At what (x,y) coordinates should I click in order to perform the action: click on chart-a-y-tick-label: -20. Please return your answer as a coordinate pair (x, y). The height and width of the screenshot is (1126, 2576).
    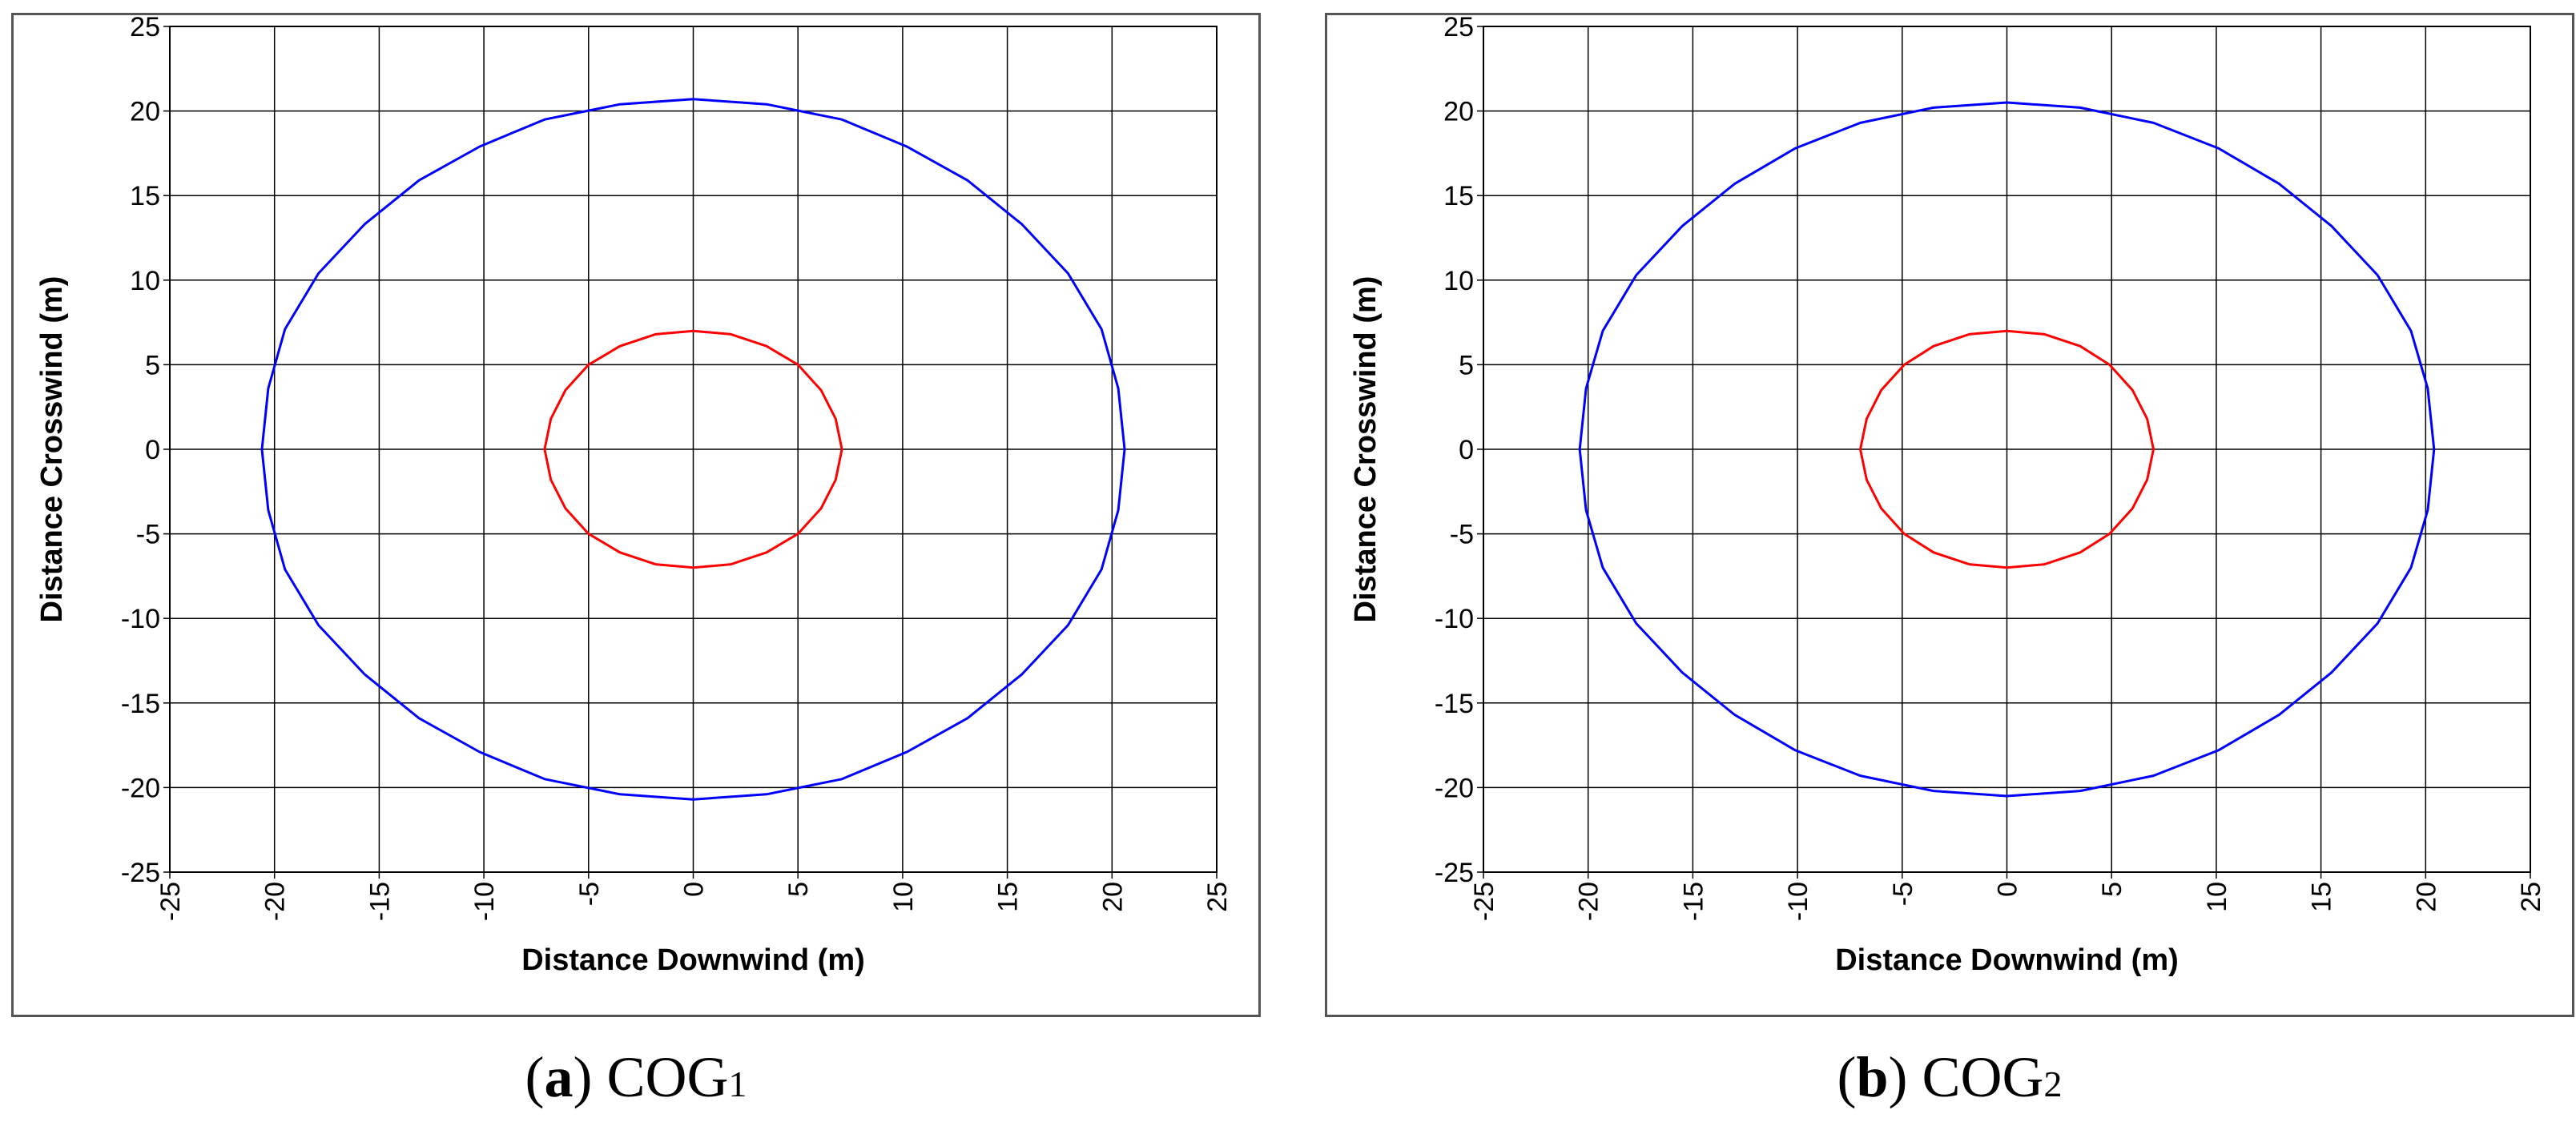
    Looking at the image, I should click on (141, 788).